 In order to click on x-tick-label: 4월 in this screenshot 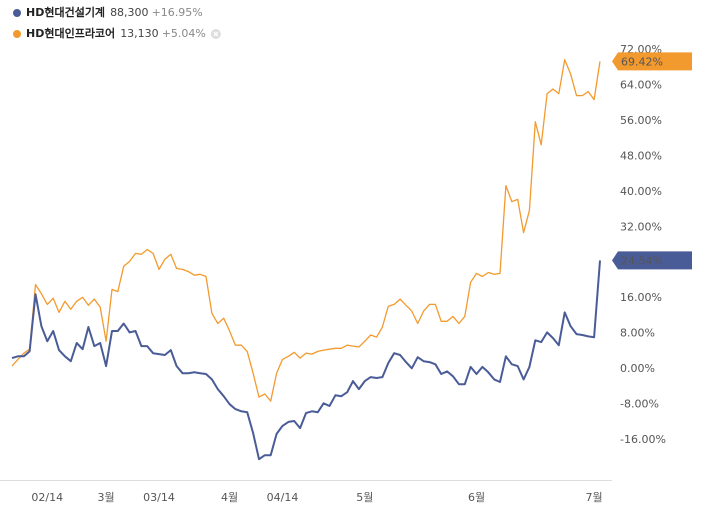, I will do `click(229, 497)`.